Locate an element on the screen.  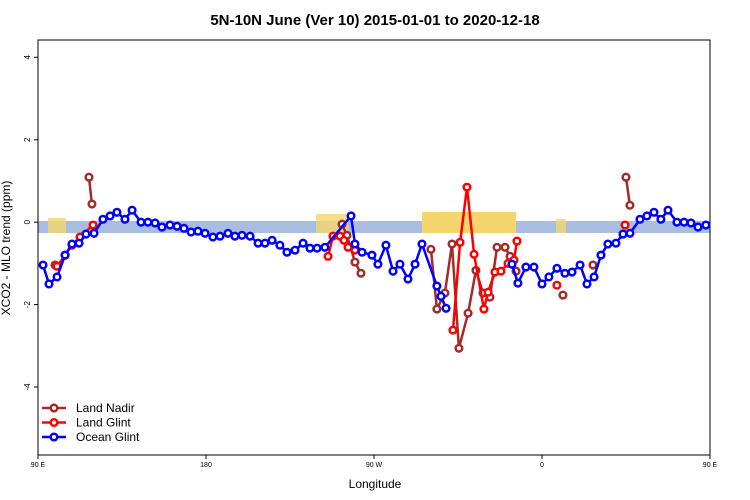
y-tick-label: -4 is located at coordinates (27, 387).